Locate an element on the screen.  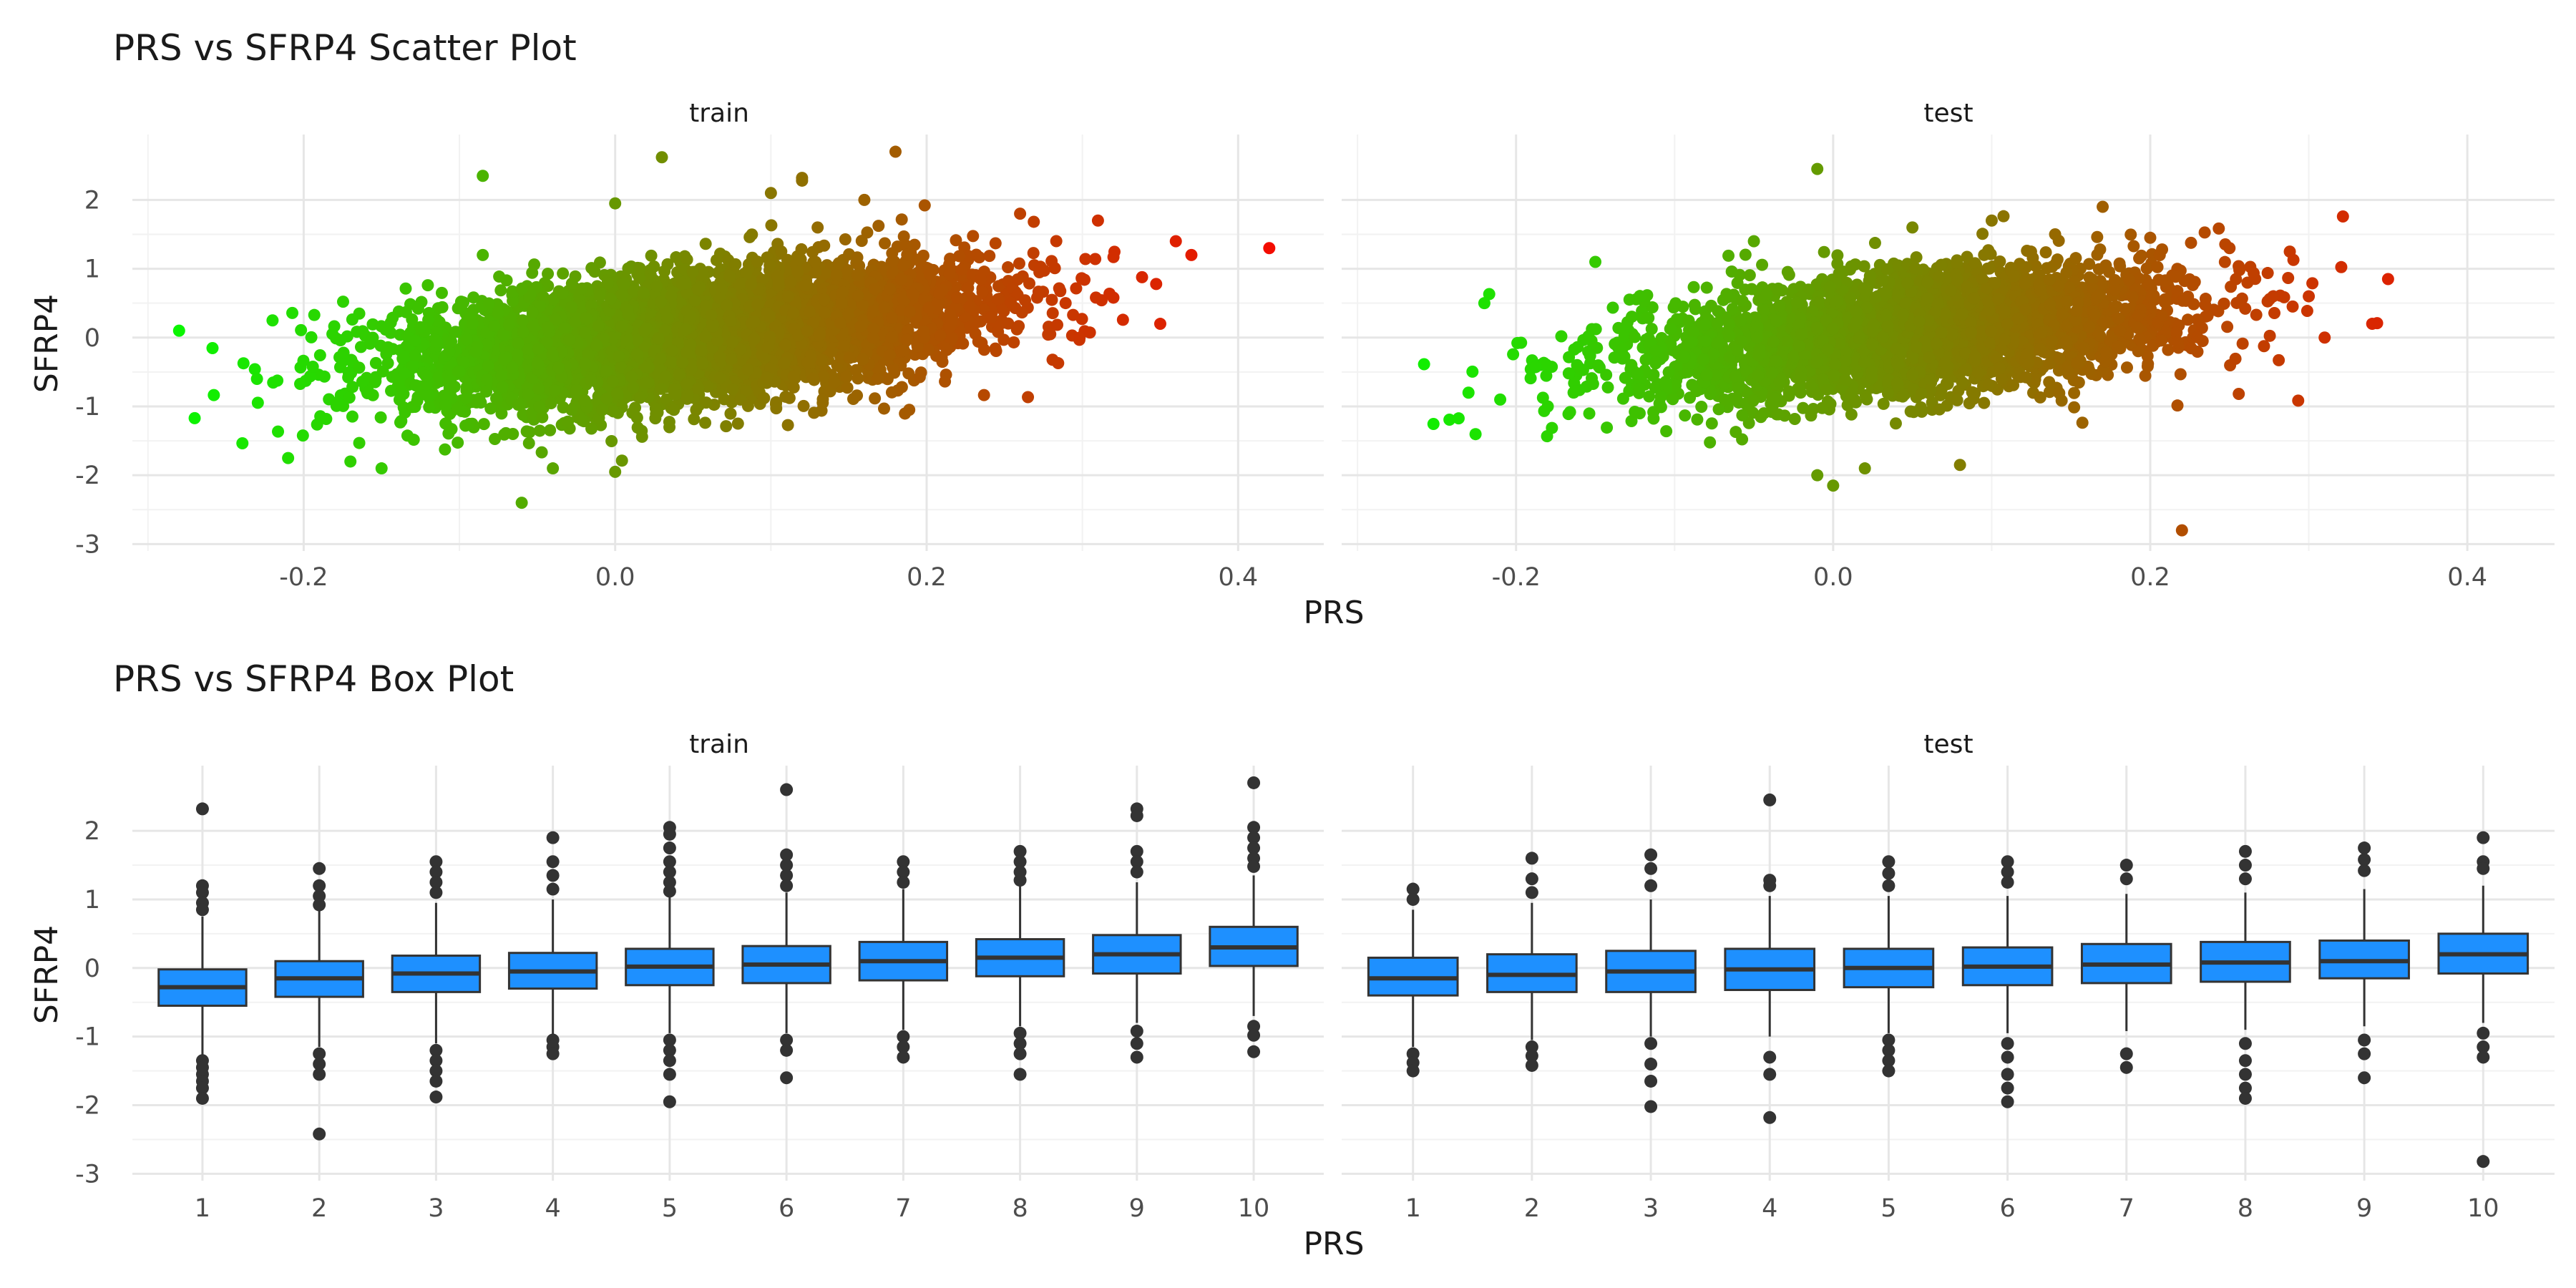
scatter-title: PRS vs SFRP4 Scatter Plot is located at coordinates (345, 48).